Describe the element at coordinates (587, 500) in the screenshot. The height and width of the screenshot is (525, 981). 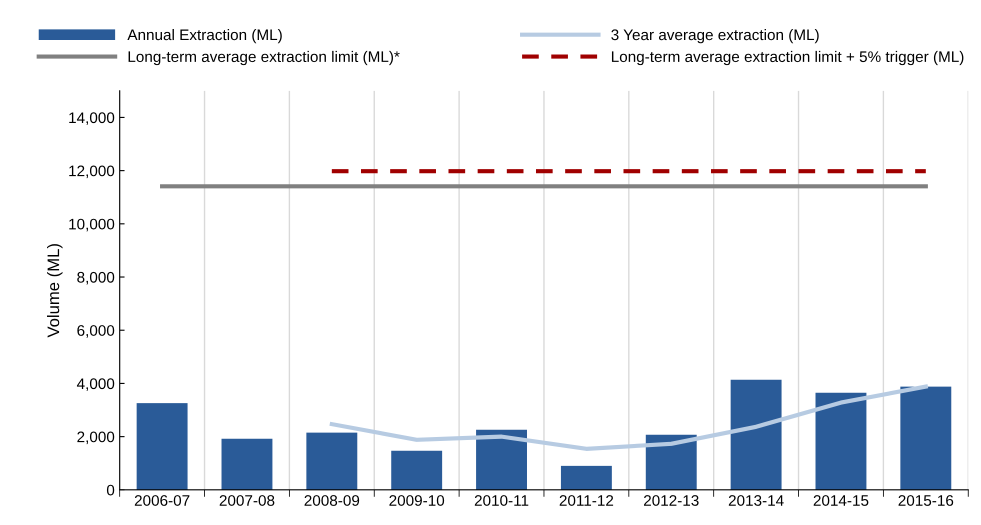
I see `x-tick-label: 2011-12` at that location.